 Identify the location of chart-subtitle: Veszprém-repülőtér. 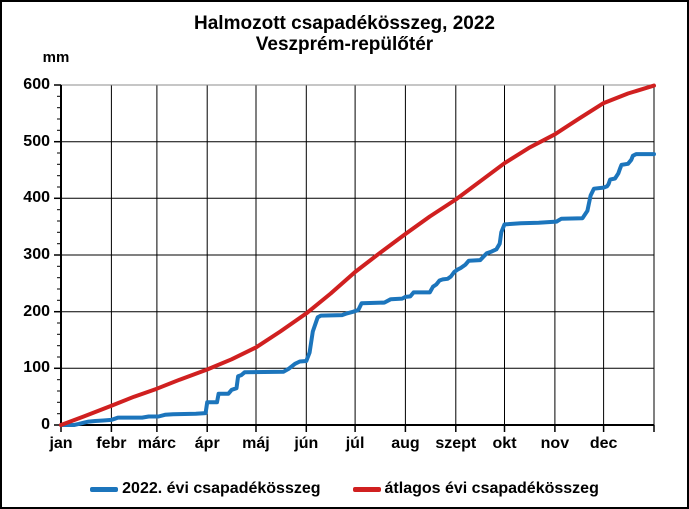
(344, 44).